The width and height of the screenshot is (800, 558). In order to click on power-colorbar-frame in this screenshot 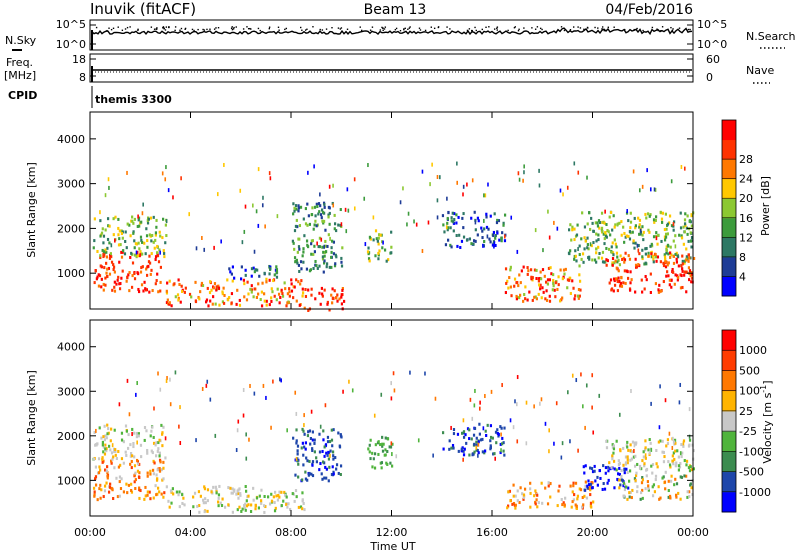, I will do `click(729, 208)`.